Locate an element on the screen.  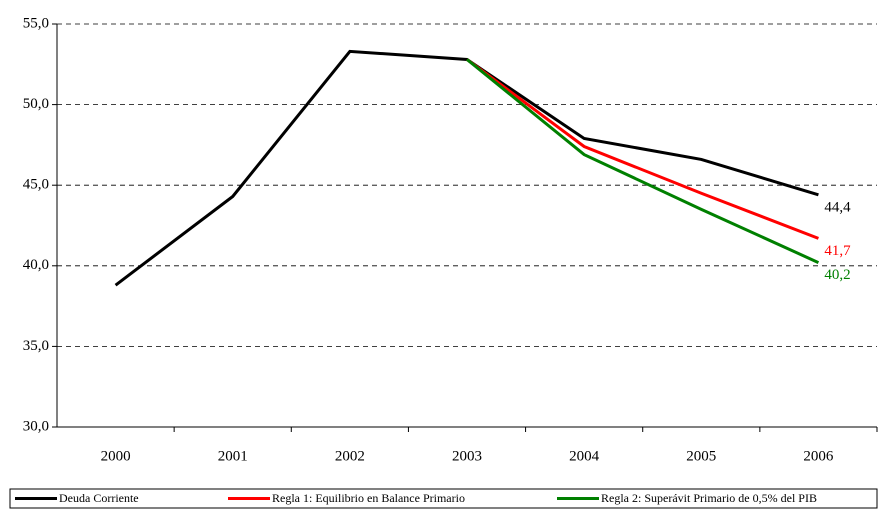
y-tick-label: 30,0 is located at coordinates (36, 426).